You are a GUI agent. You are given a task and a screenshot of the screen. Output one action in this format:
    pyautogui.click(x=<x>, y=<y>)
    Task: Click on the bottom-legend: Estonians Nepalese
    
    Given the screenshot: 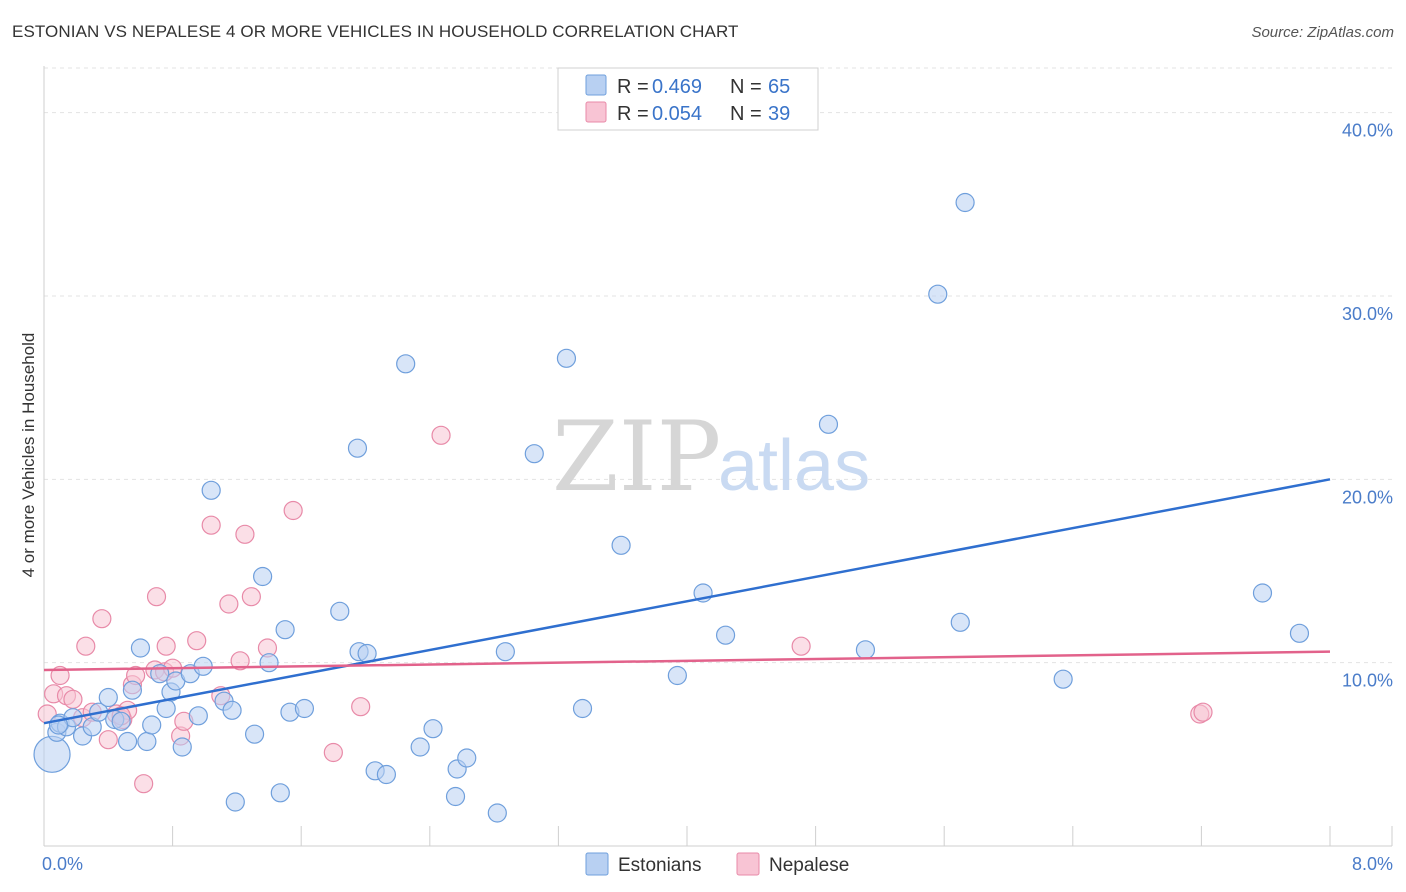 What is the action you would take?
    pyautogui.click(x=717, y=864)
    